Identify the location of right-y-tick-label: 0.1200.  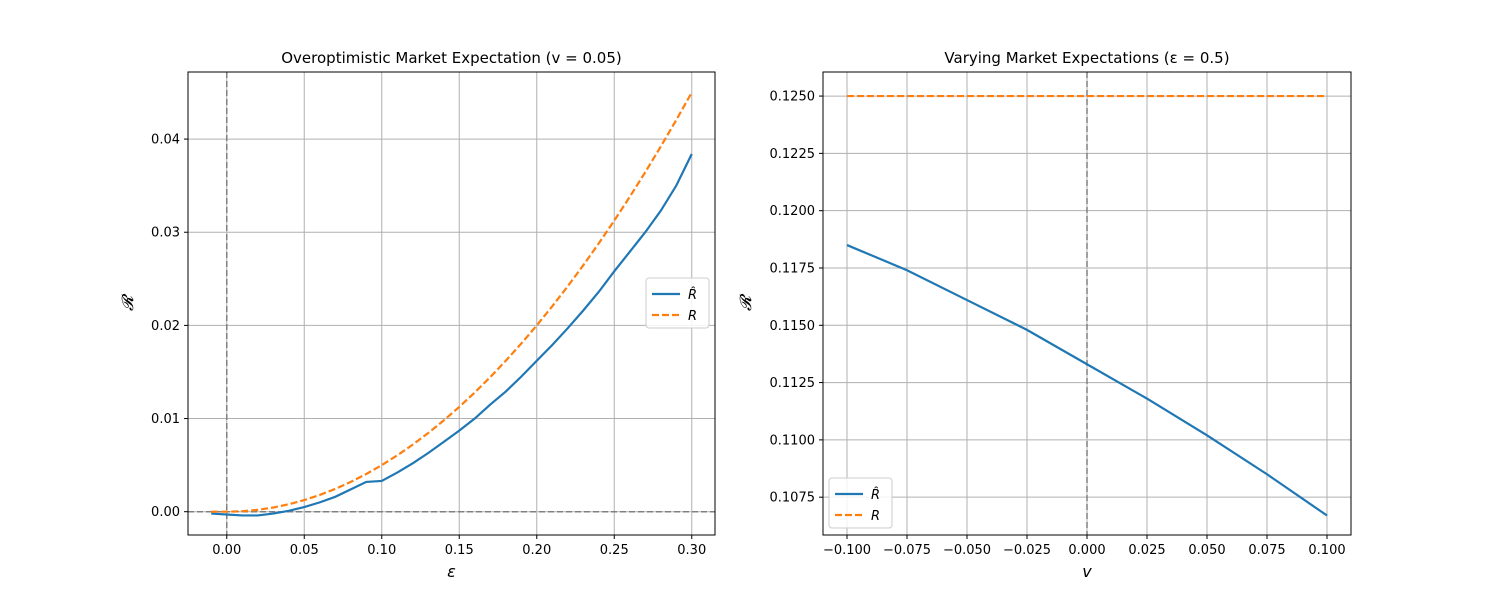
(793, 211).